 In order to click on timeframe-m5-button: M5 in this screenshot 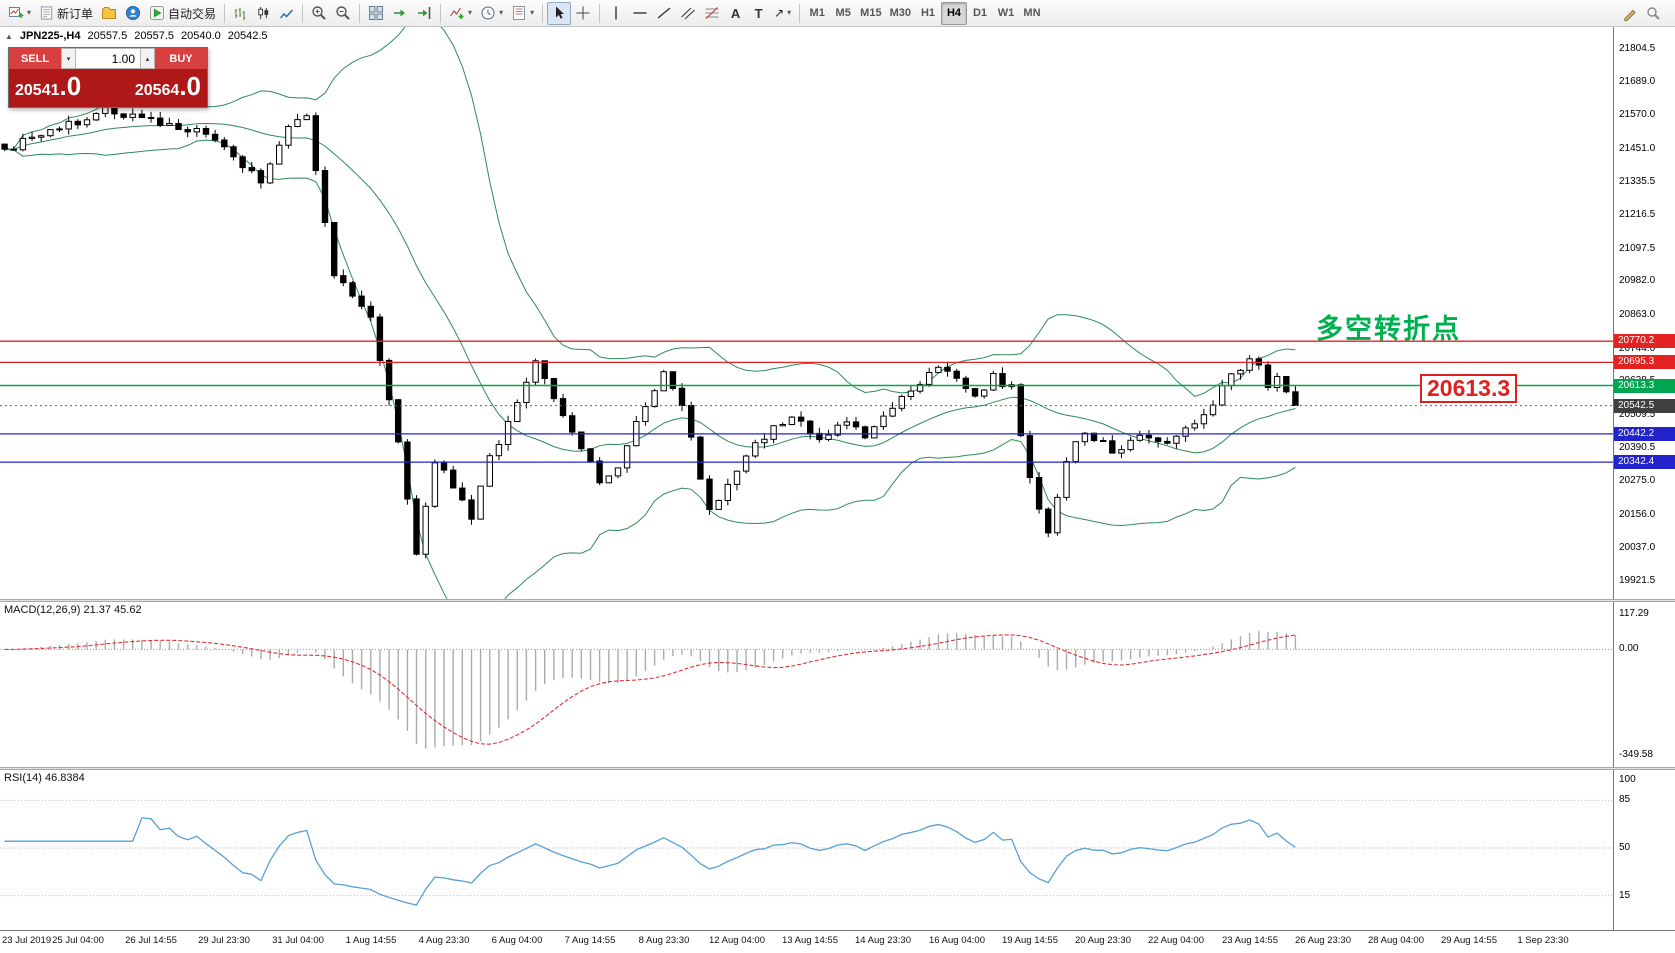, I will do `click(843, 13)`.